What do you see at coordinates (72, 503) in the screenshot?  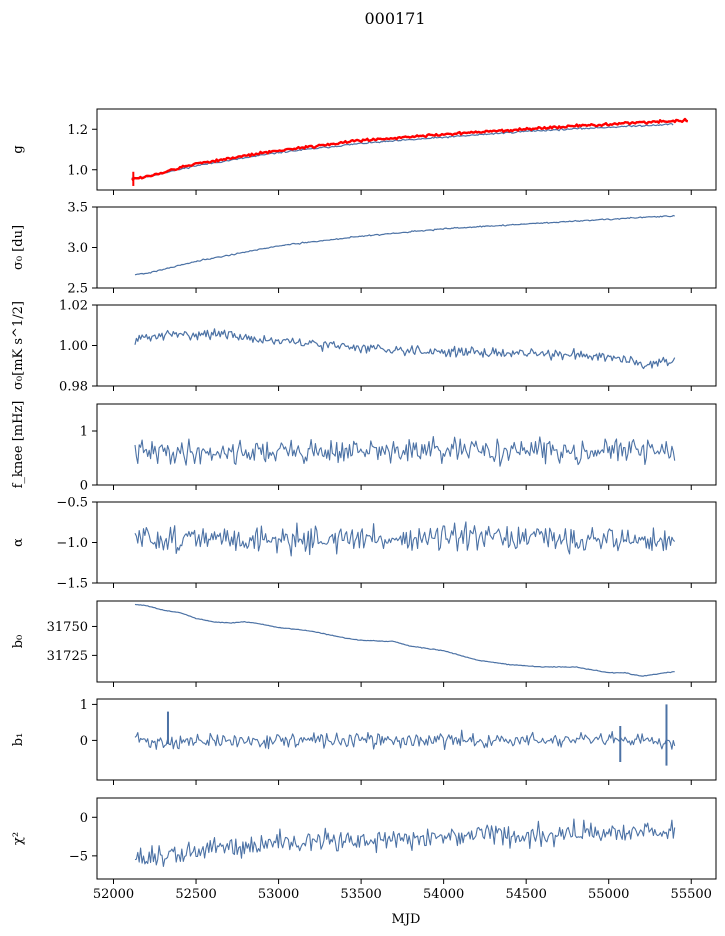 I see `y-tick-label: −0.5` at bounding box center [72, 503].